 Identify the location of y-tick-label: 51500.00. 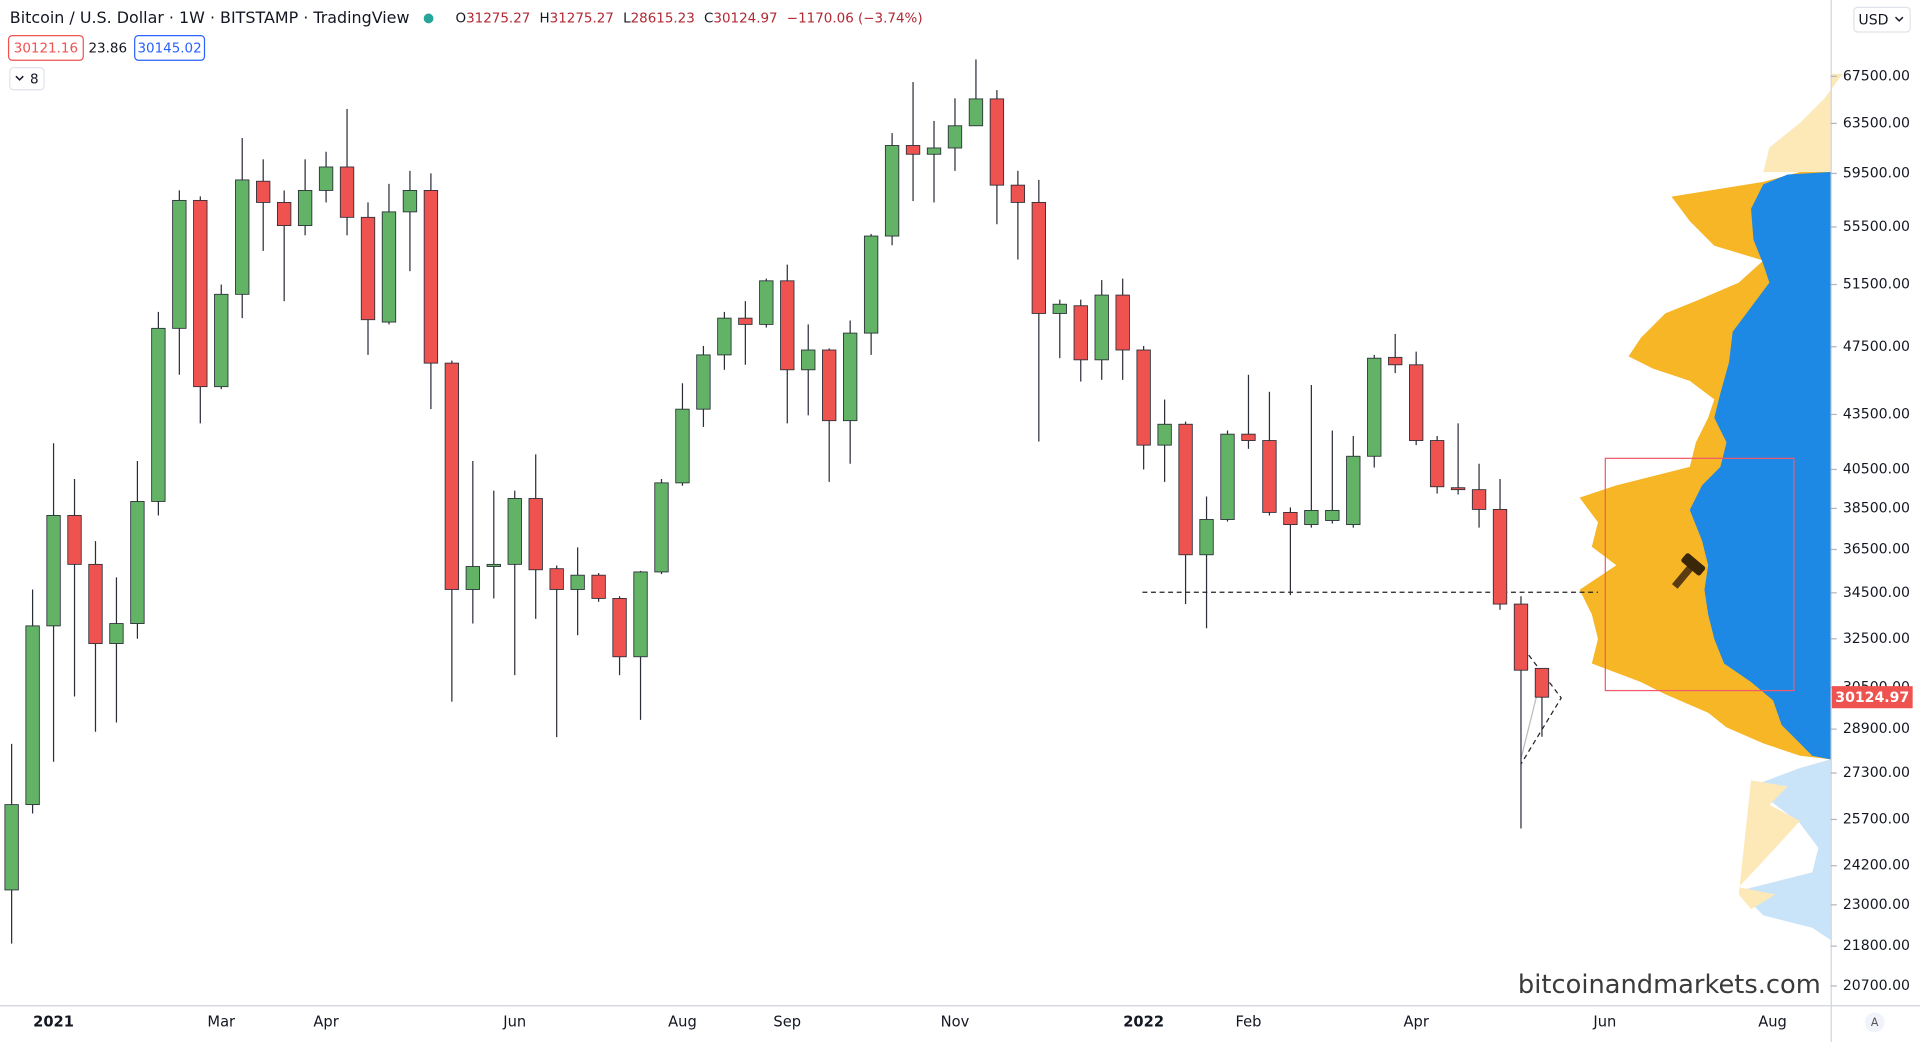
(1876, 285).